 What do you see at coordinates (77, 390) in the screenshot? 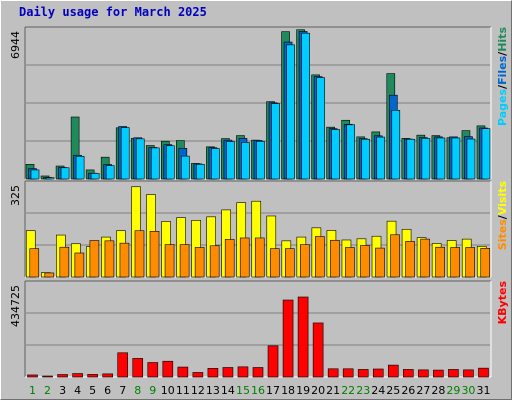
I see `x-tick-label-day-4: 4` at bounding box center [77, 390].